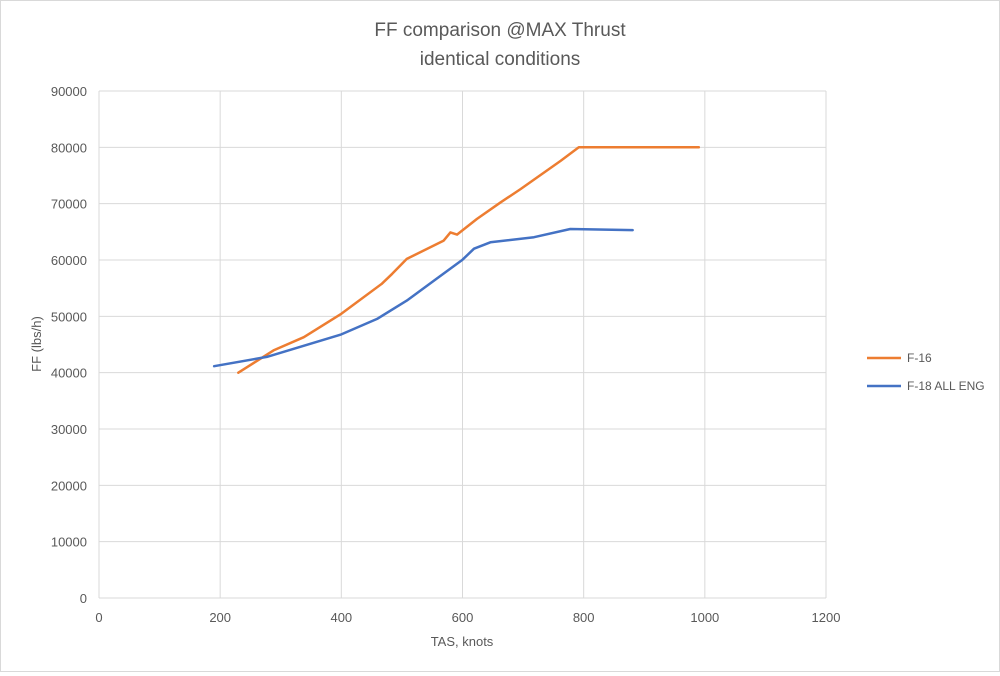  I want to click on x-tick-label: 1000, so click(704, 617).